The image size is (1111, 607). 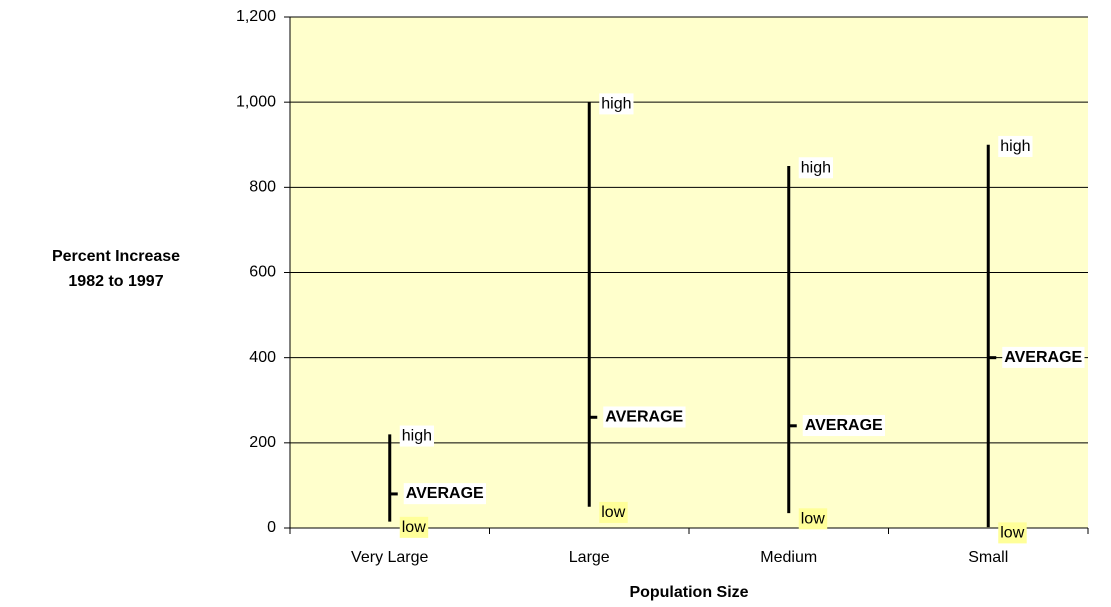 What do you see at coordinates (271, 527) in the screenshot?
I see `y-tick-label: 0` at bounding box center [271, 527].